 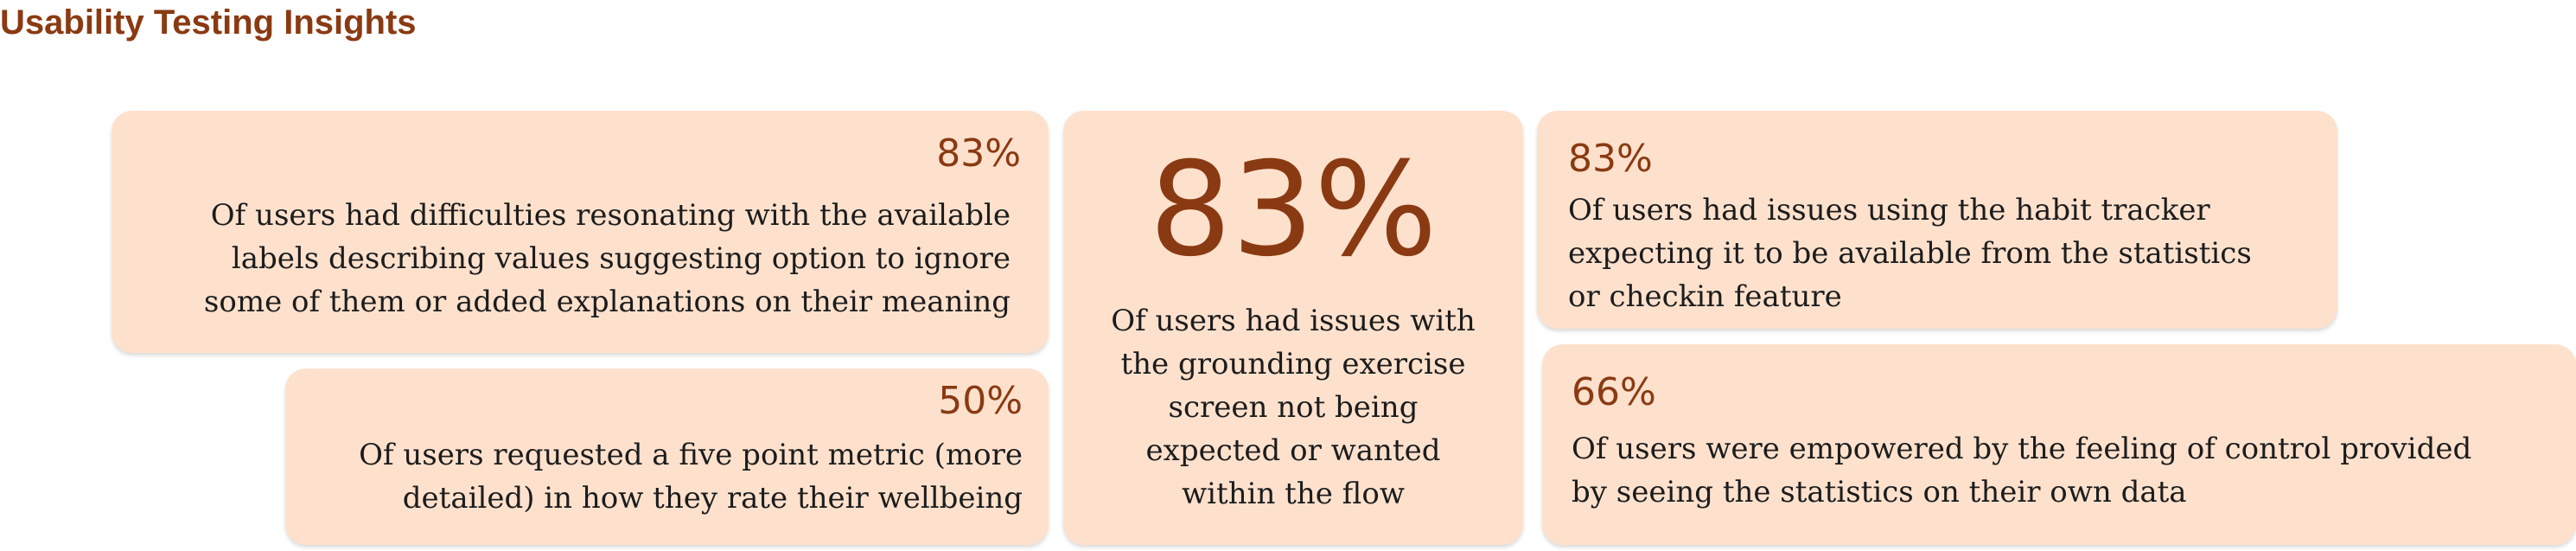 I want to click on insight-percent: 50%, so click(x=980, y=401).